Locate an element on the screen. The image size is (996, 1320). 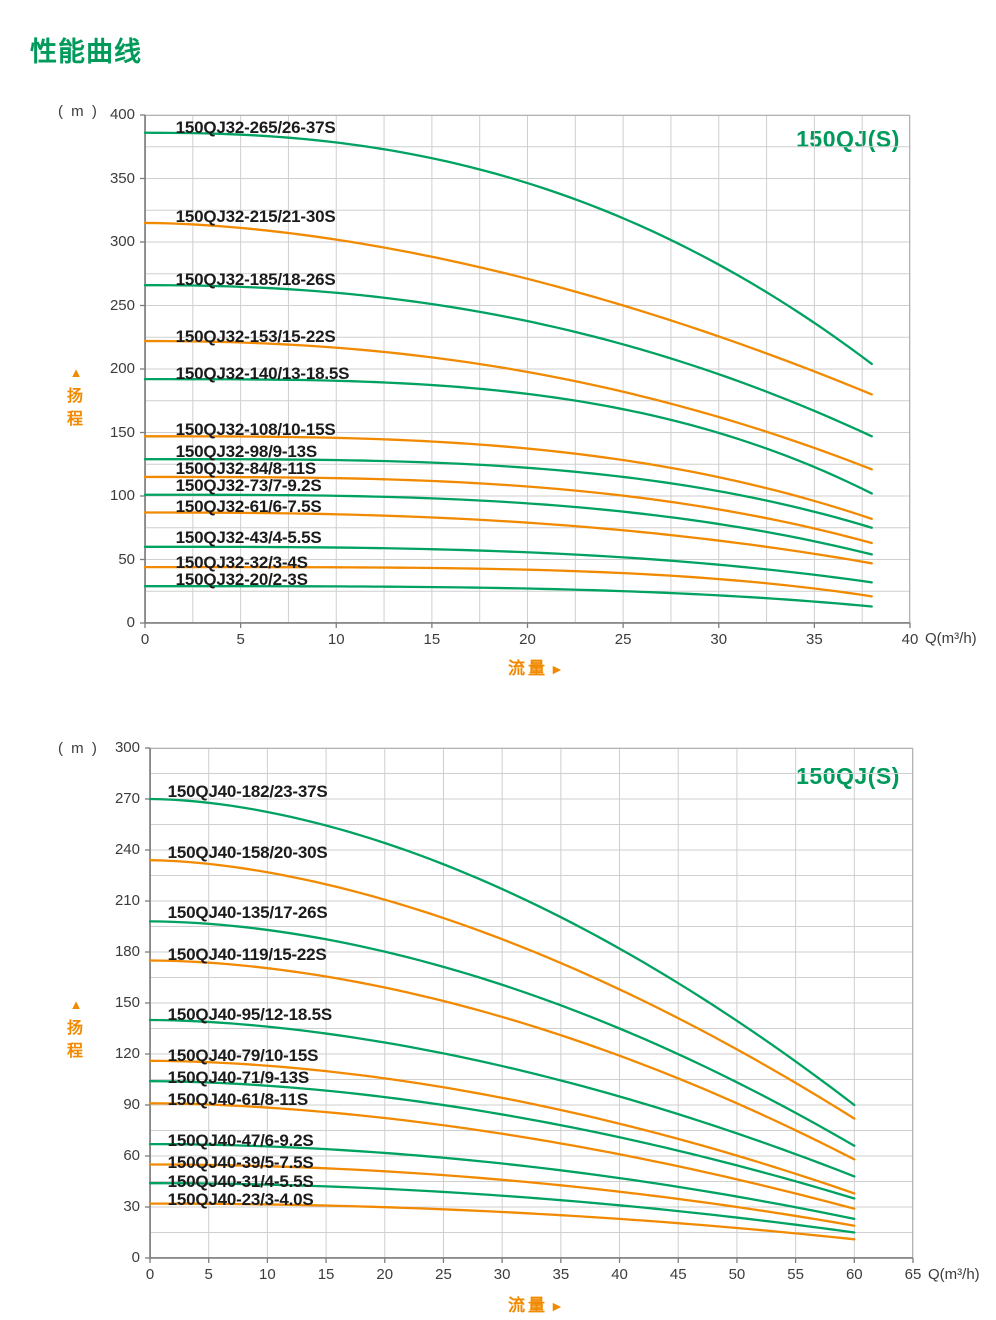
curve-label: 150QJ32-185/18-26S is located at coordinates (255, 280).